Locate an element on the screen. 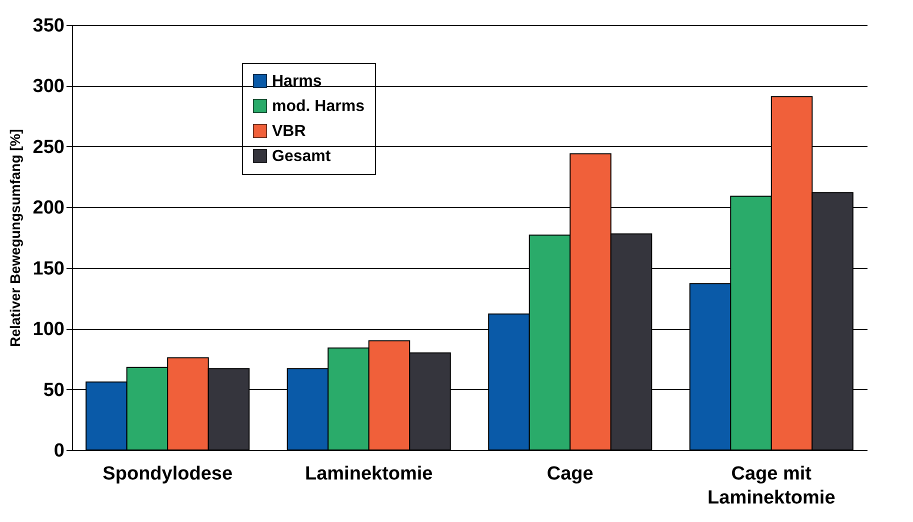 This screenshot has width=913, height=522. legend-label: Gesamt is located at coordinates (302, 156).